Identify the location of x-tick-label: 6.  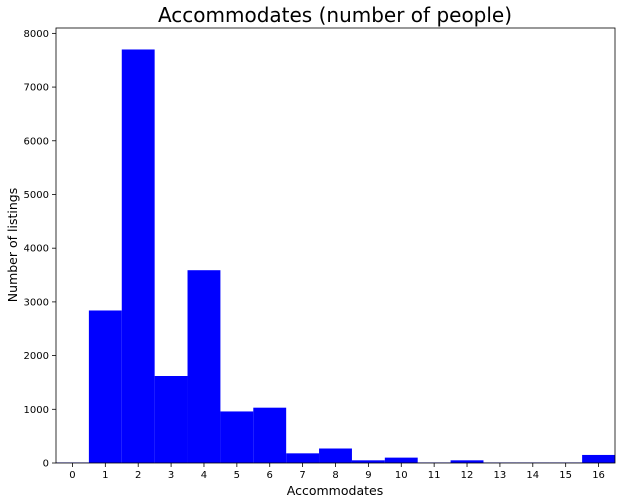
(270, 475).